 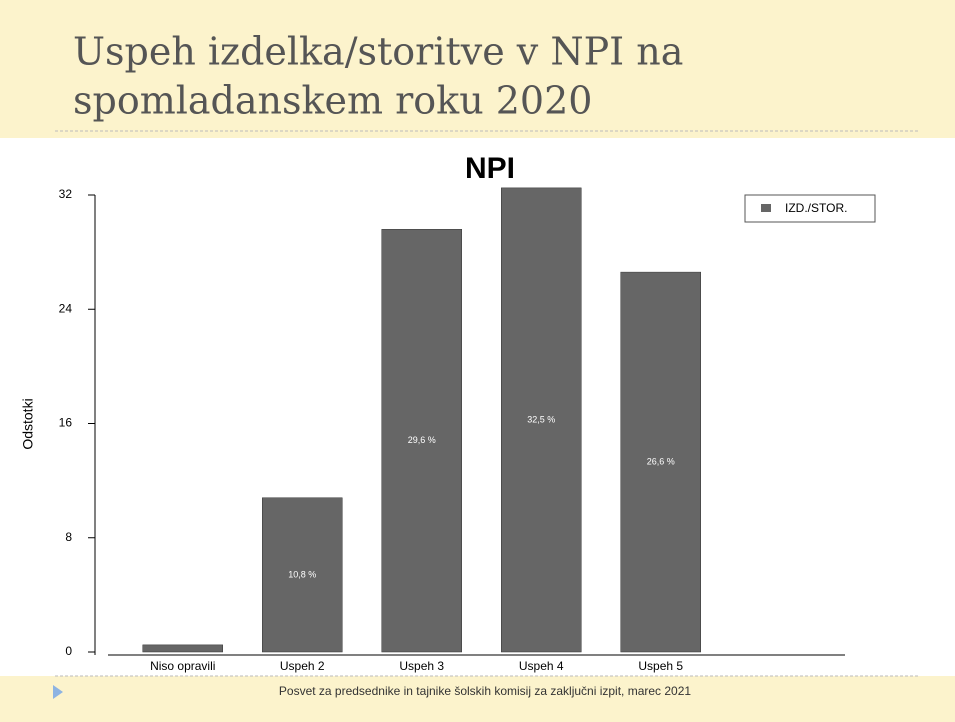 I want to click on y-axis-title: Odstotki, so click(x=28, y=423).